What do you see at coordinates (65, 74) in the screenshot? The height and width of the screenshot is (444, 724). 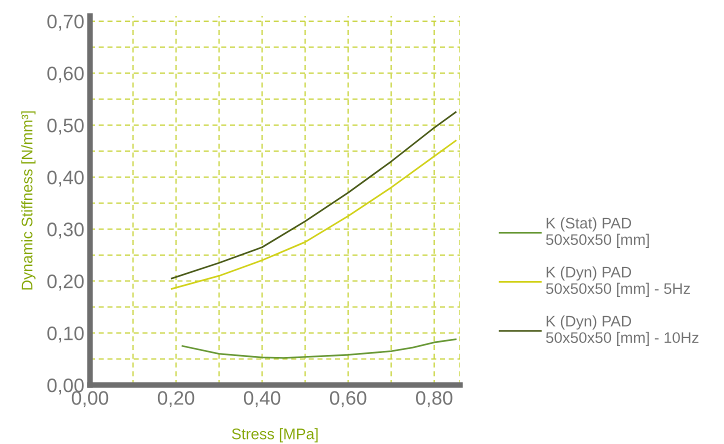 I see `y-tick-label: 0,60` at bounding box center [65, 74].